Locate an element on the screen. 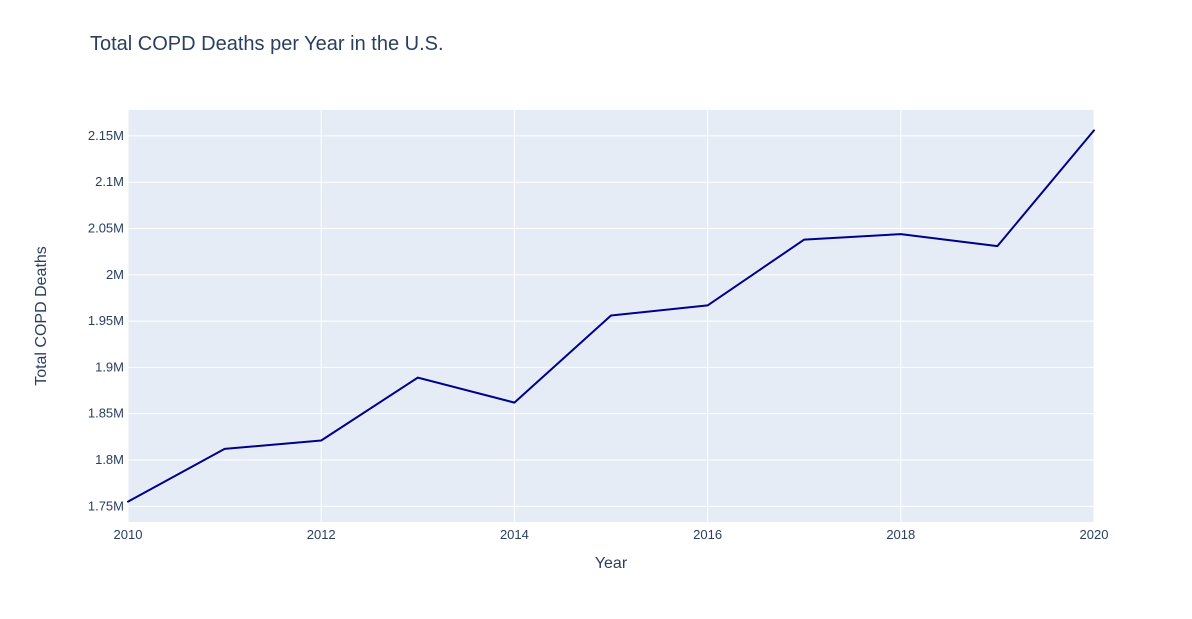  y-tick-label: 2.05M is located at coordinates (106, 228).